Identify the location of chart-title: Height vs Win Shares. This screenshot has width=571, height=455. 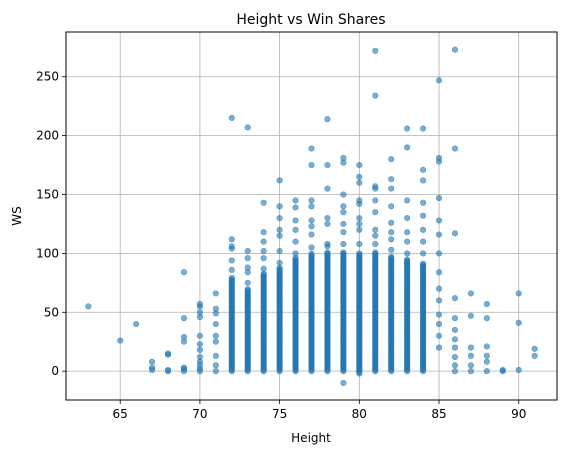
(310, 20).